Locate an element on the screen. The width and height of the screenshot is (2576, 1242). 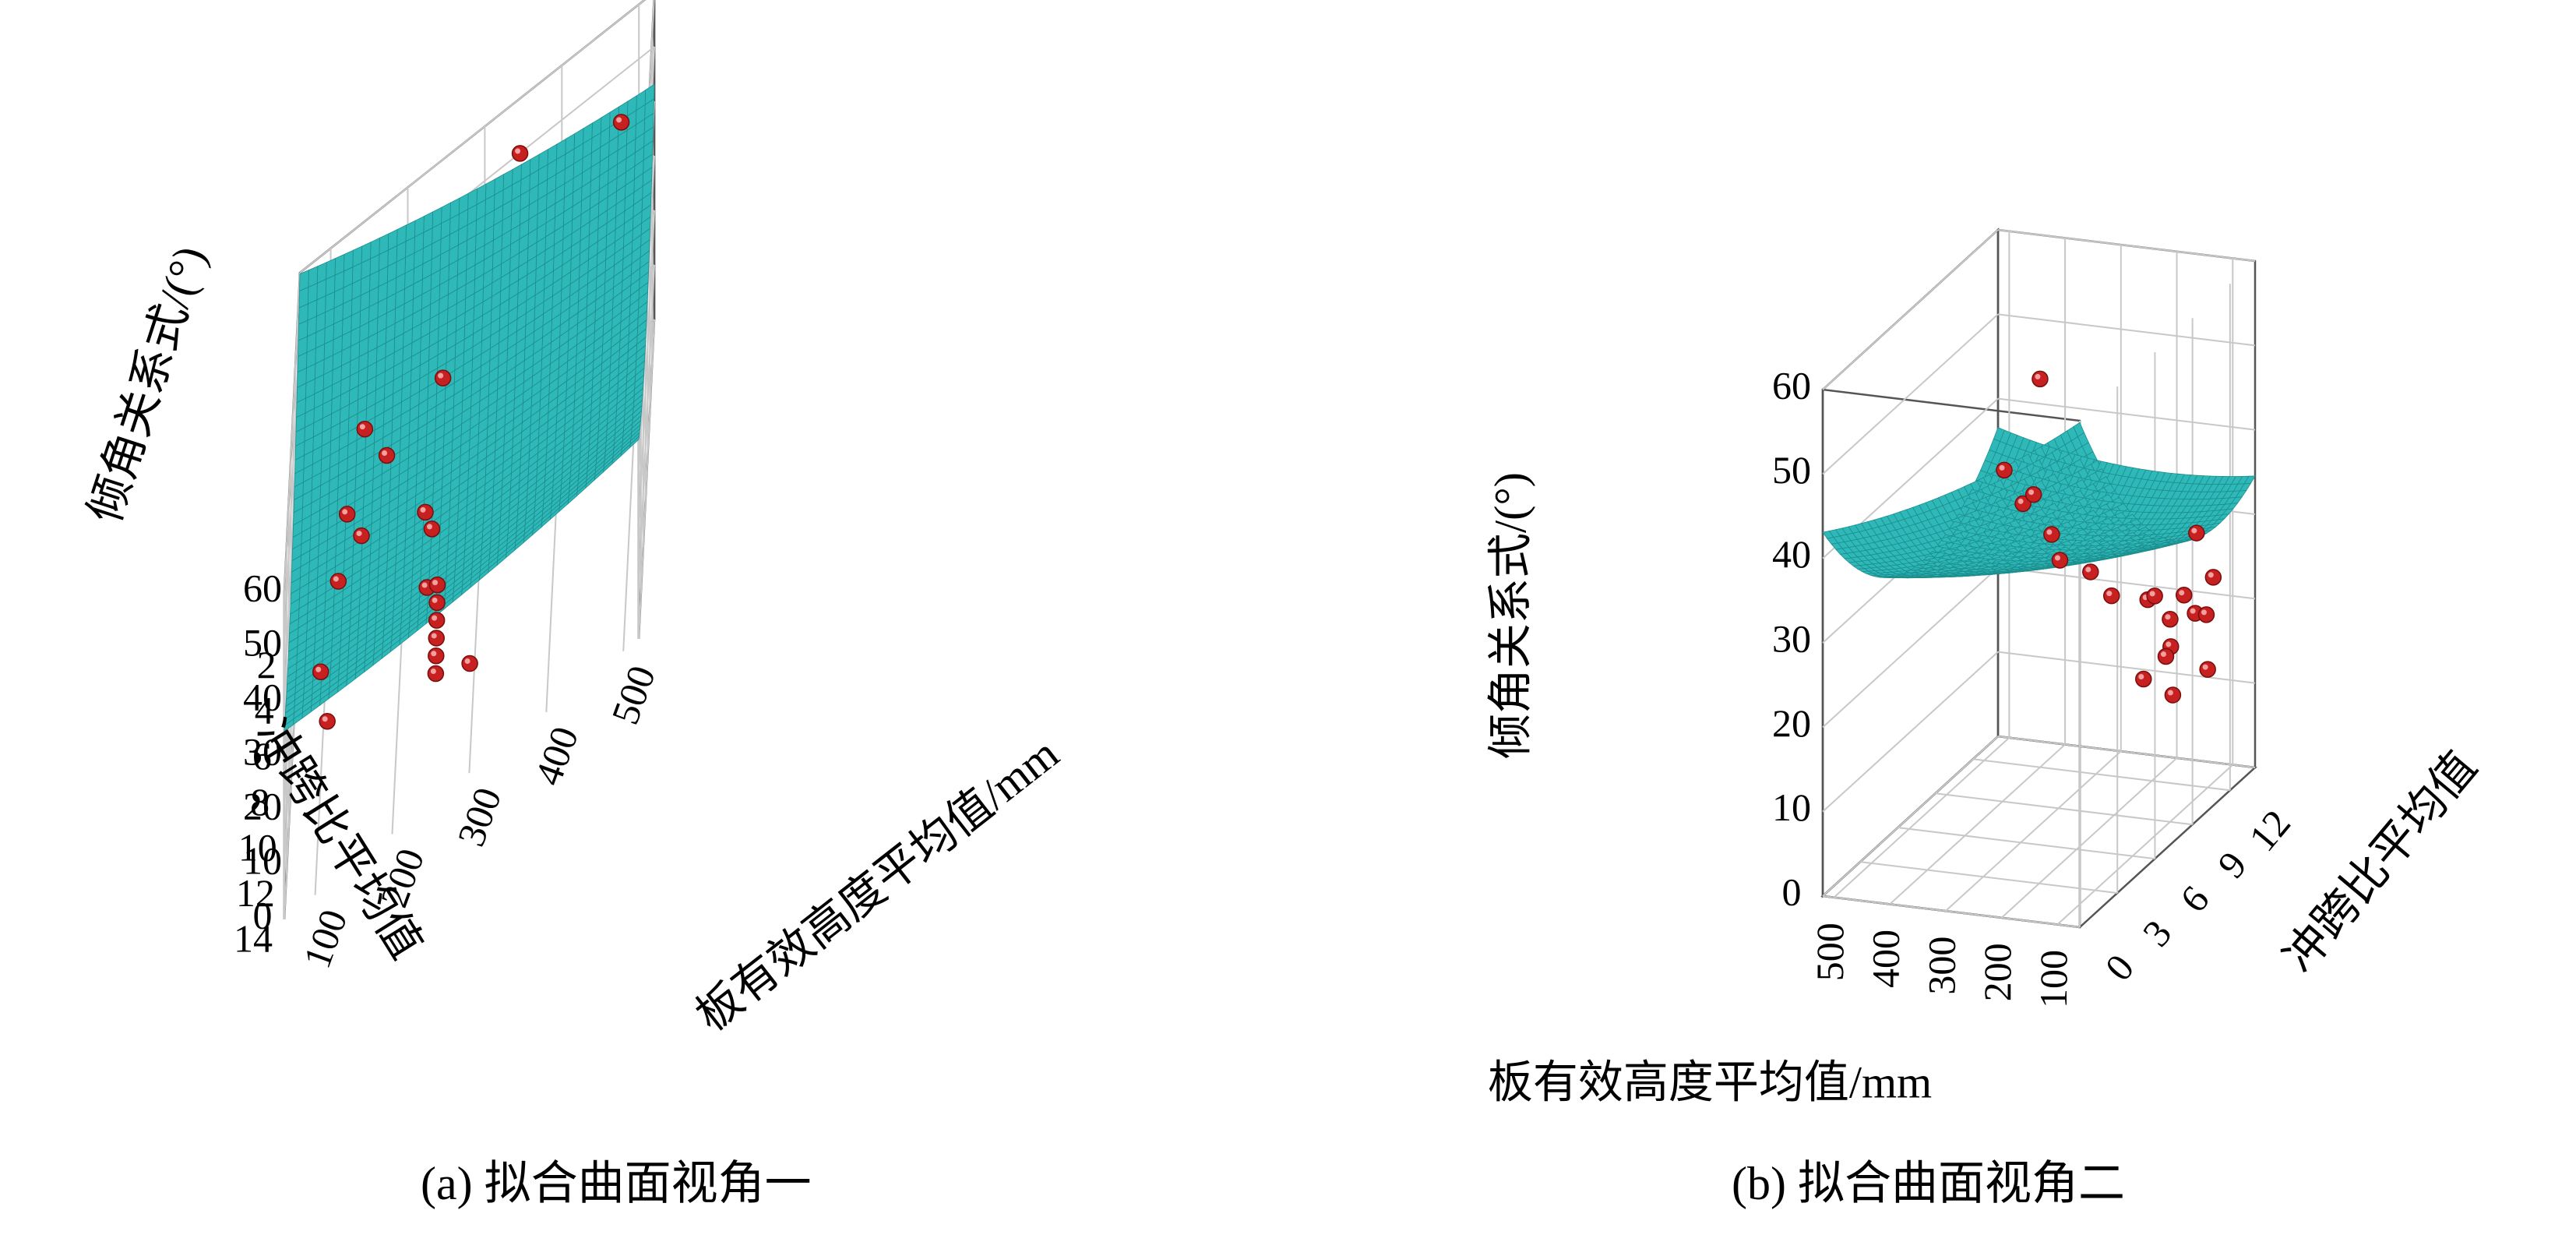
a-y-tick: 14 is located at coordinates (253, 938).